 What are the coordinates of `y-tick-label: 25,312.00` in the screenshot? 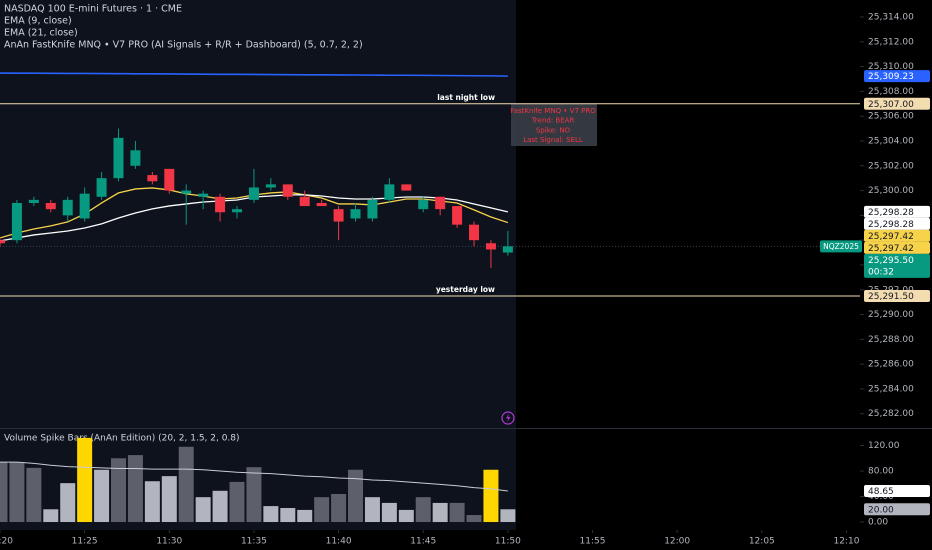 It's located at (891, 42).